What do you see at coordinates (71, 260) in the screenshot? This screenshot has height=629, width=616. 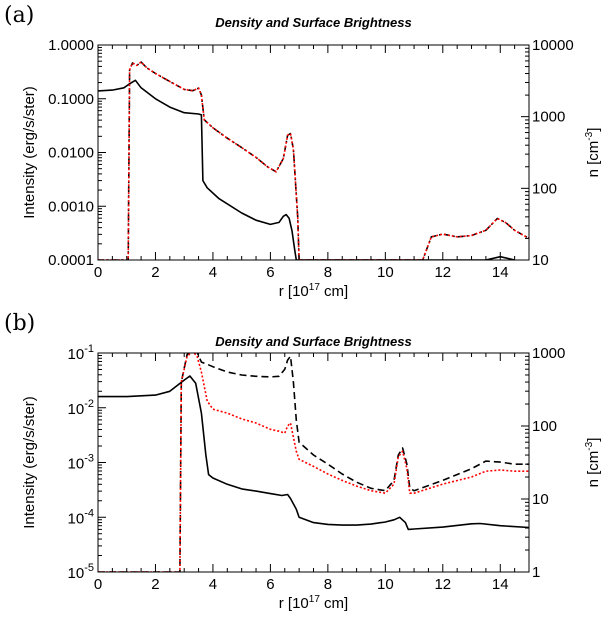 I see `y-tick-label: 0.0001` at bounding box center [71, 260].